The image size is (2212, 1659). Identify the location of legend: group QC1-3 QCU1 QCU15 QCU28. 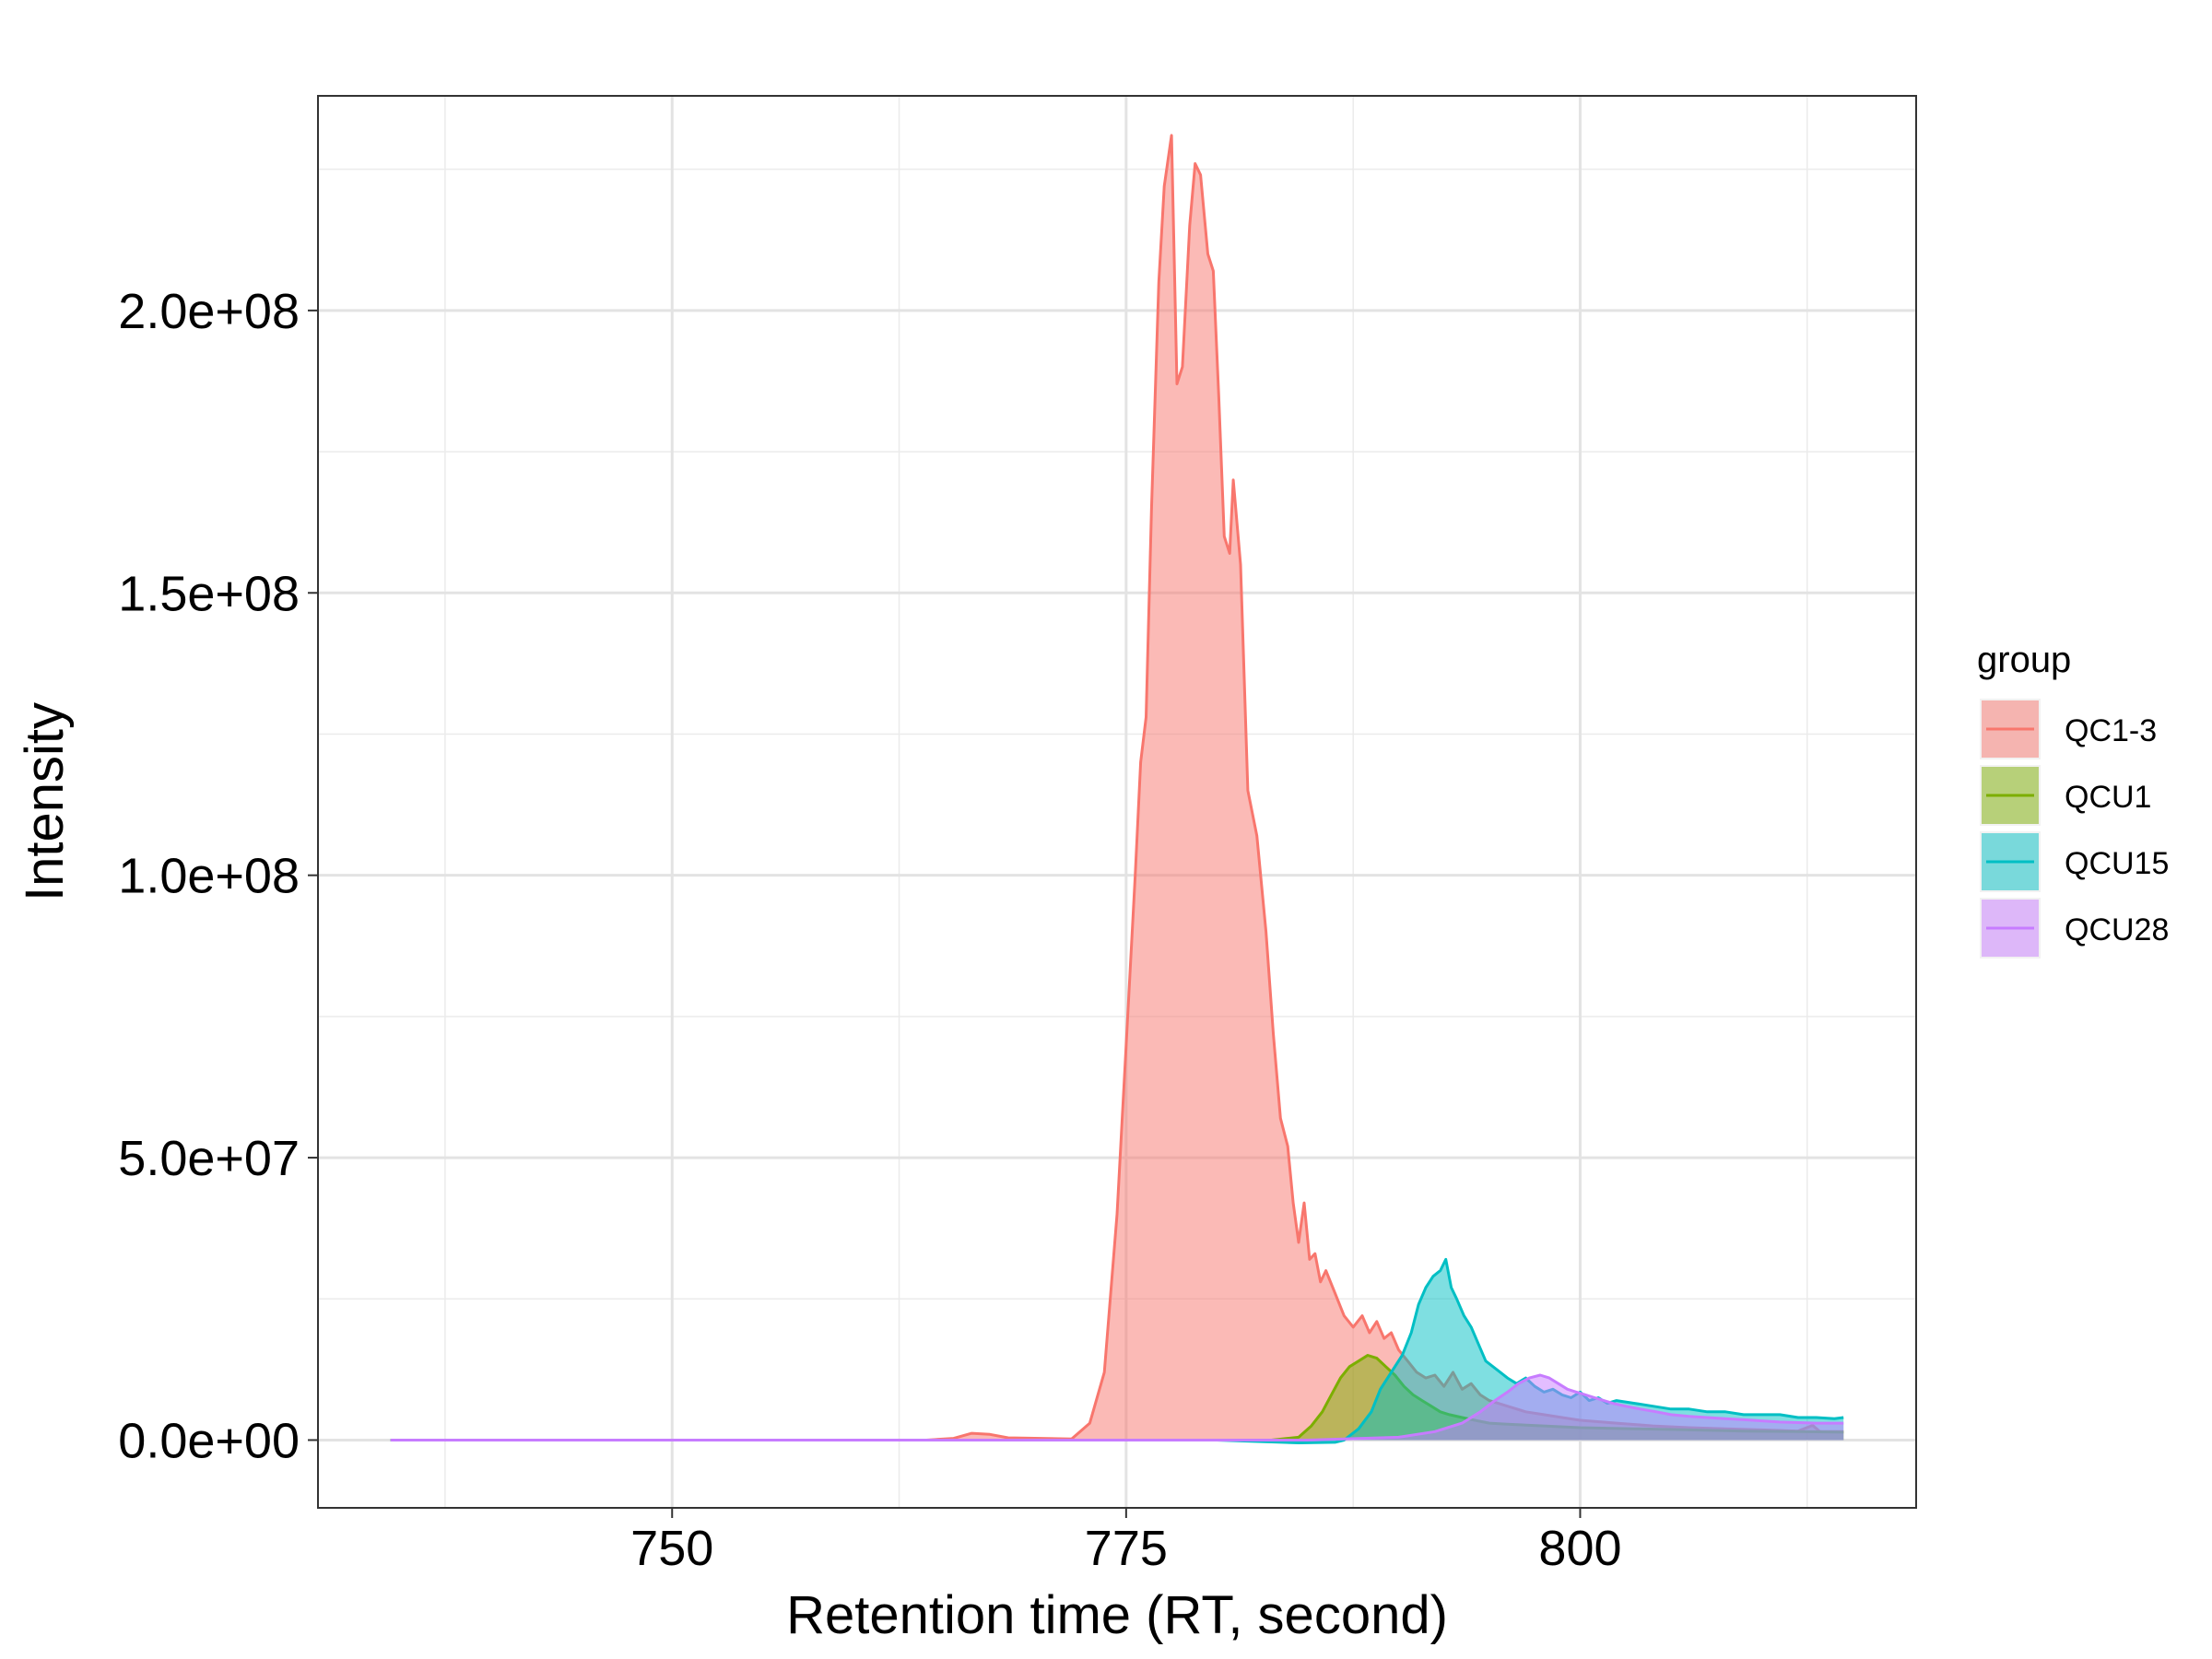
(2073, 799).